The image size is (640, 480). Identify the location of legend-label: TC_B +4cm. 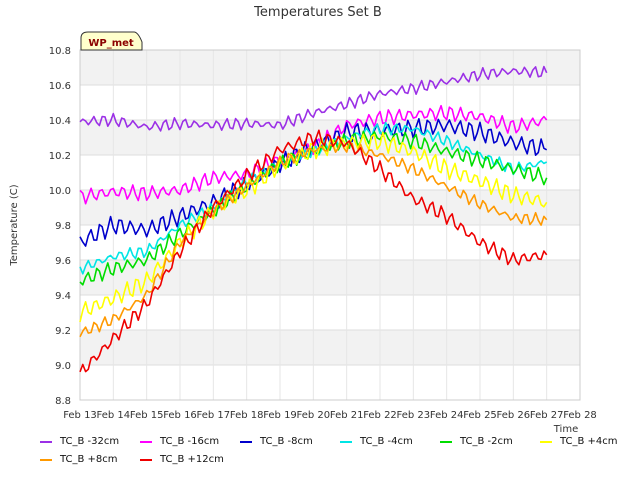
(589, 441).